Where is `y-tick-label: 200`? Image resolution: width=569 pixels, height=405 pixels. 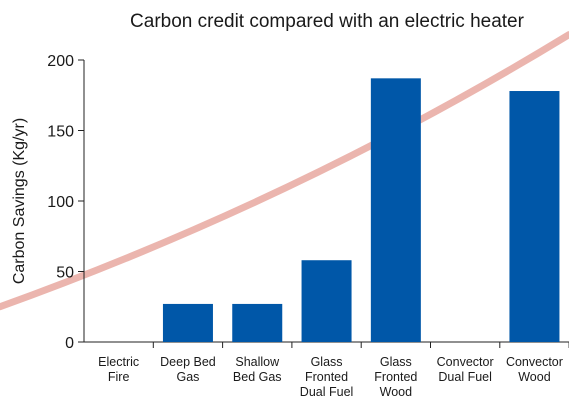
y-tick-label: 200 is located at coordinates (60, 61).